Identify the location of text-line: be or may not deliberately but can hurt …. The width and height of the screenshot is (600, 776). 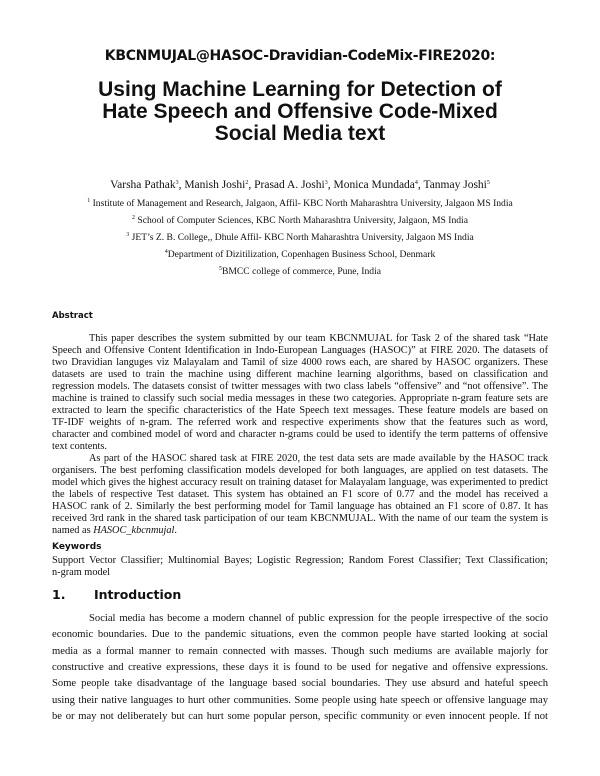
(300, 716).